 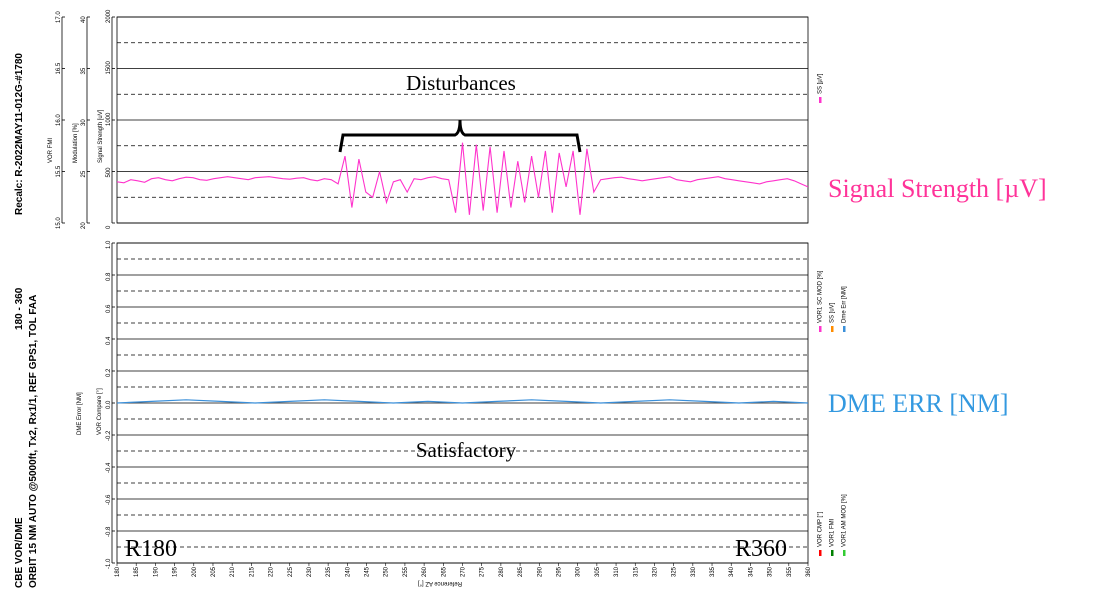 What do you see at coordinates (59, 223) in the screenshot?
I see `top-tick-label: 15.0` at bounding box center [59, 223].